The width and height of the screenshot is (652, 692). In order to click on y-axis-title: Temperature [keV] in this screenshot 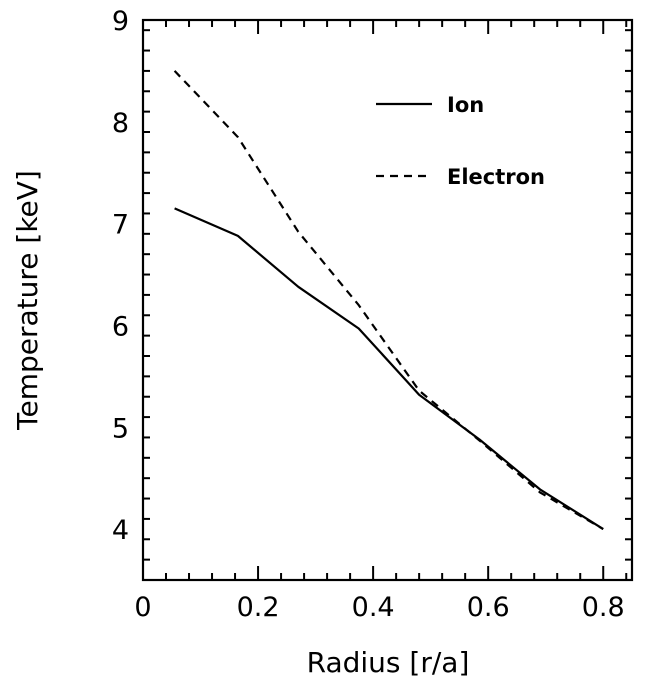, I will do `click(27, 300)`.